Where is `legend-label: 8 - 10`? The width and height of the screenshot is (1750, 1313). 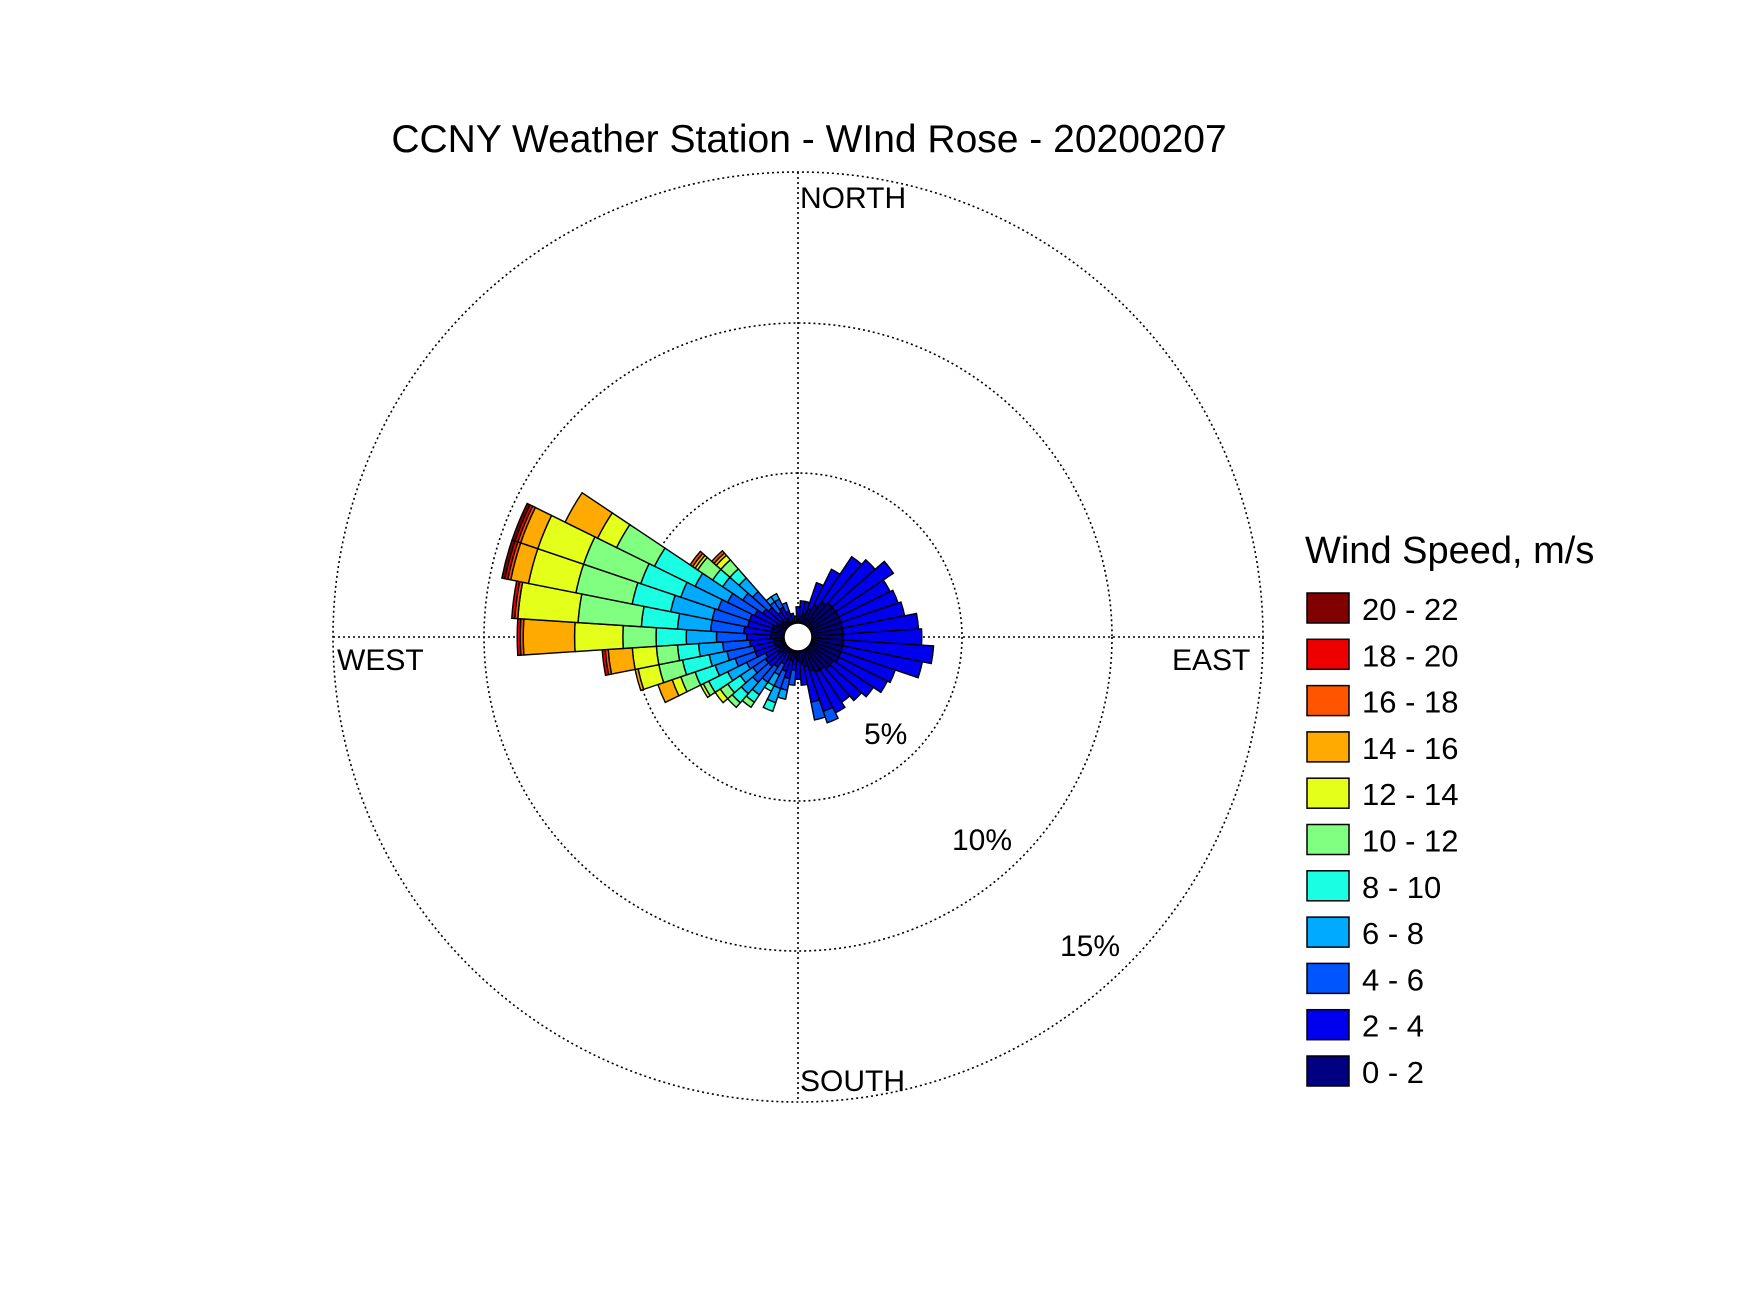
legend-label: 8 - 10 is located at coordinates (1401, 887).